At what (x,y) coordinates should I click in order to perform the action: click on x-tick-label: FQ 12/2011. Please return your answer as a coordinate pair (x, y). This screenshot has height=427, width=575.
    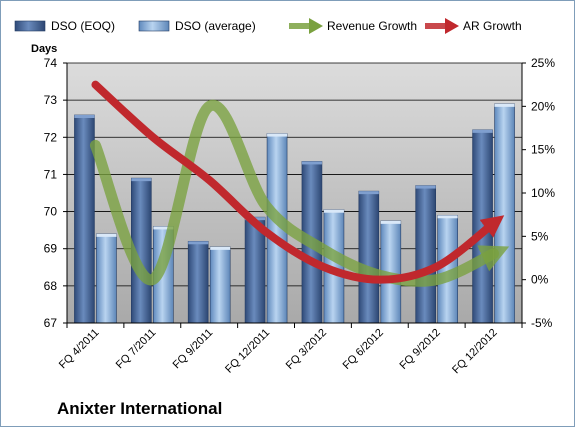
    Looking at the image, I should click on (247, 351).